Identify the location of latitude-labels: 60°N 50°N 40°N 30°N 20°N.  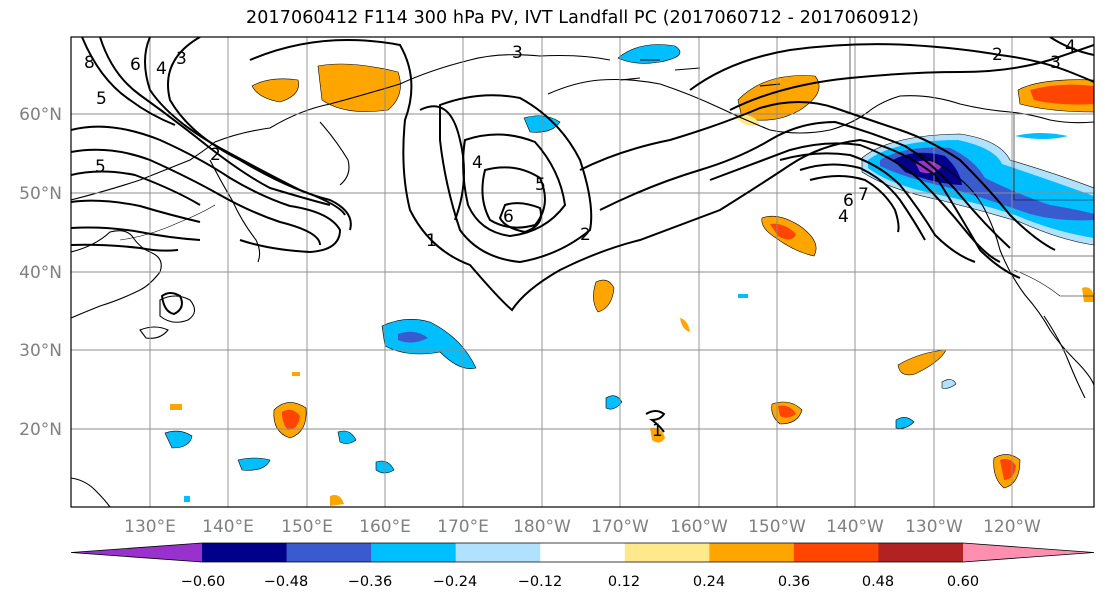
(40, 272).